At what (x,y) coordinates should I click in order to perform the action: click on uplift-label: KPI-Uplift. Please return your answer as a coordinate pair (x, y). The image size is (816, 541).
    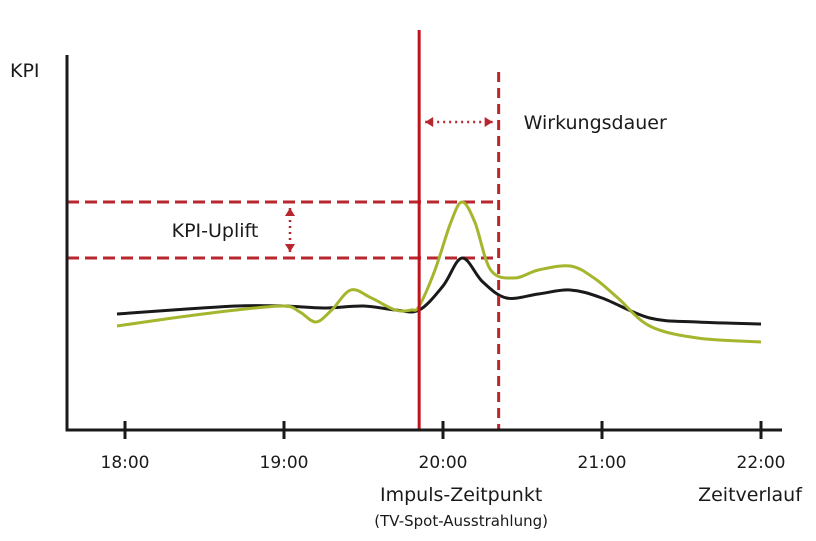
    Looking at the image, I should click on (215, 231).